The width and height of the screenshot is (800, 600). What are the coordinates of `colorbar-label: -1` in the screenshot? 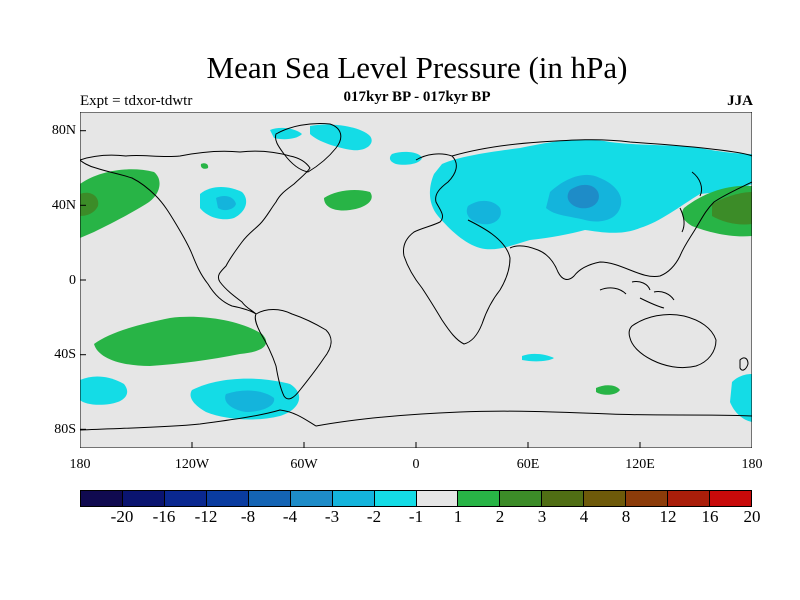 It's located at (416, 516).